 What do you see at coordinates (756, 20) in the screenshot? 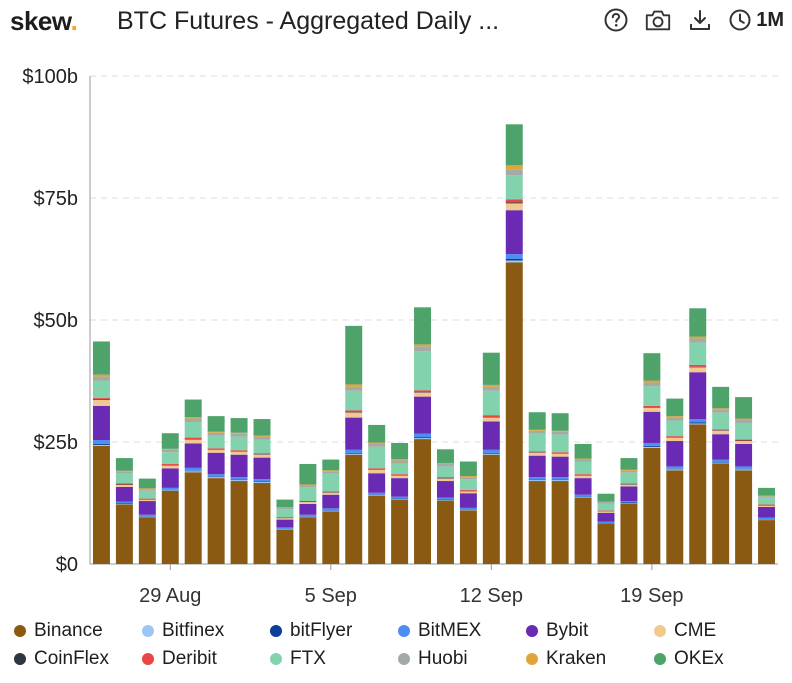
I see `time-range-button: 1M` at bounding box center [756, 20].